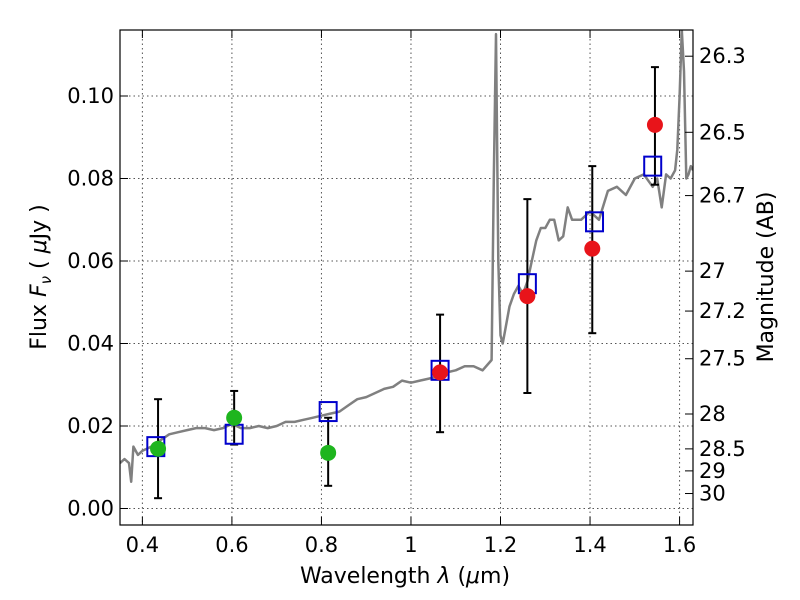  I want to click on mag-tick-label: 28.5, so click(722, 449).